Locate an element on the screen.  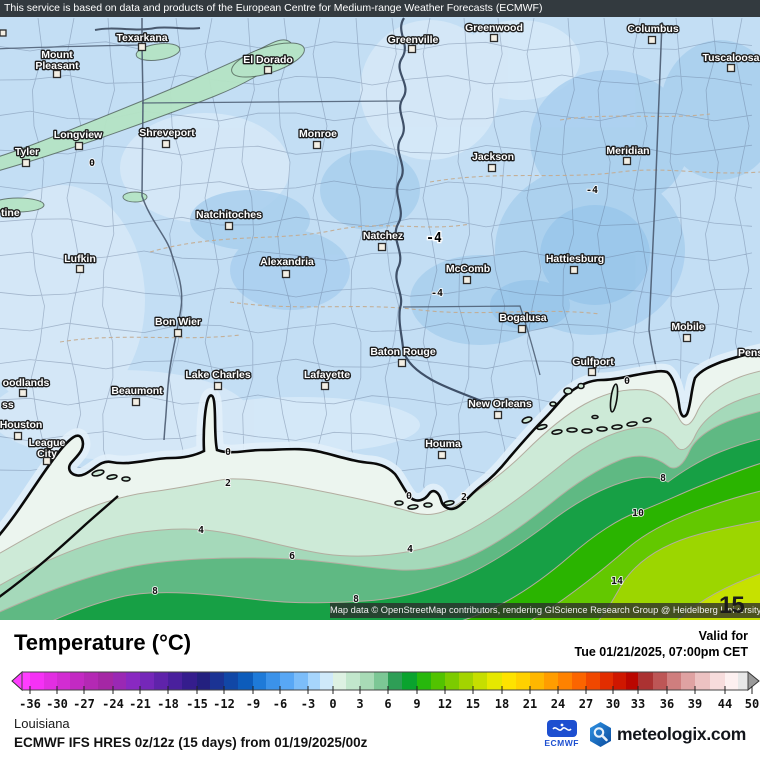
magnifier-hexagon-icon is located at coordinates (600, 734).